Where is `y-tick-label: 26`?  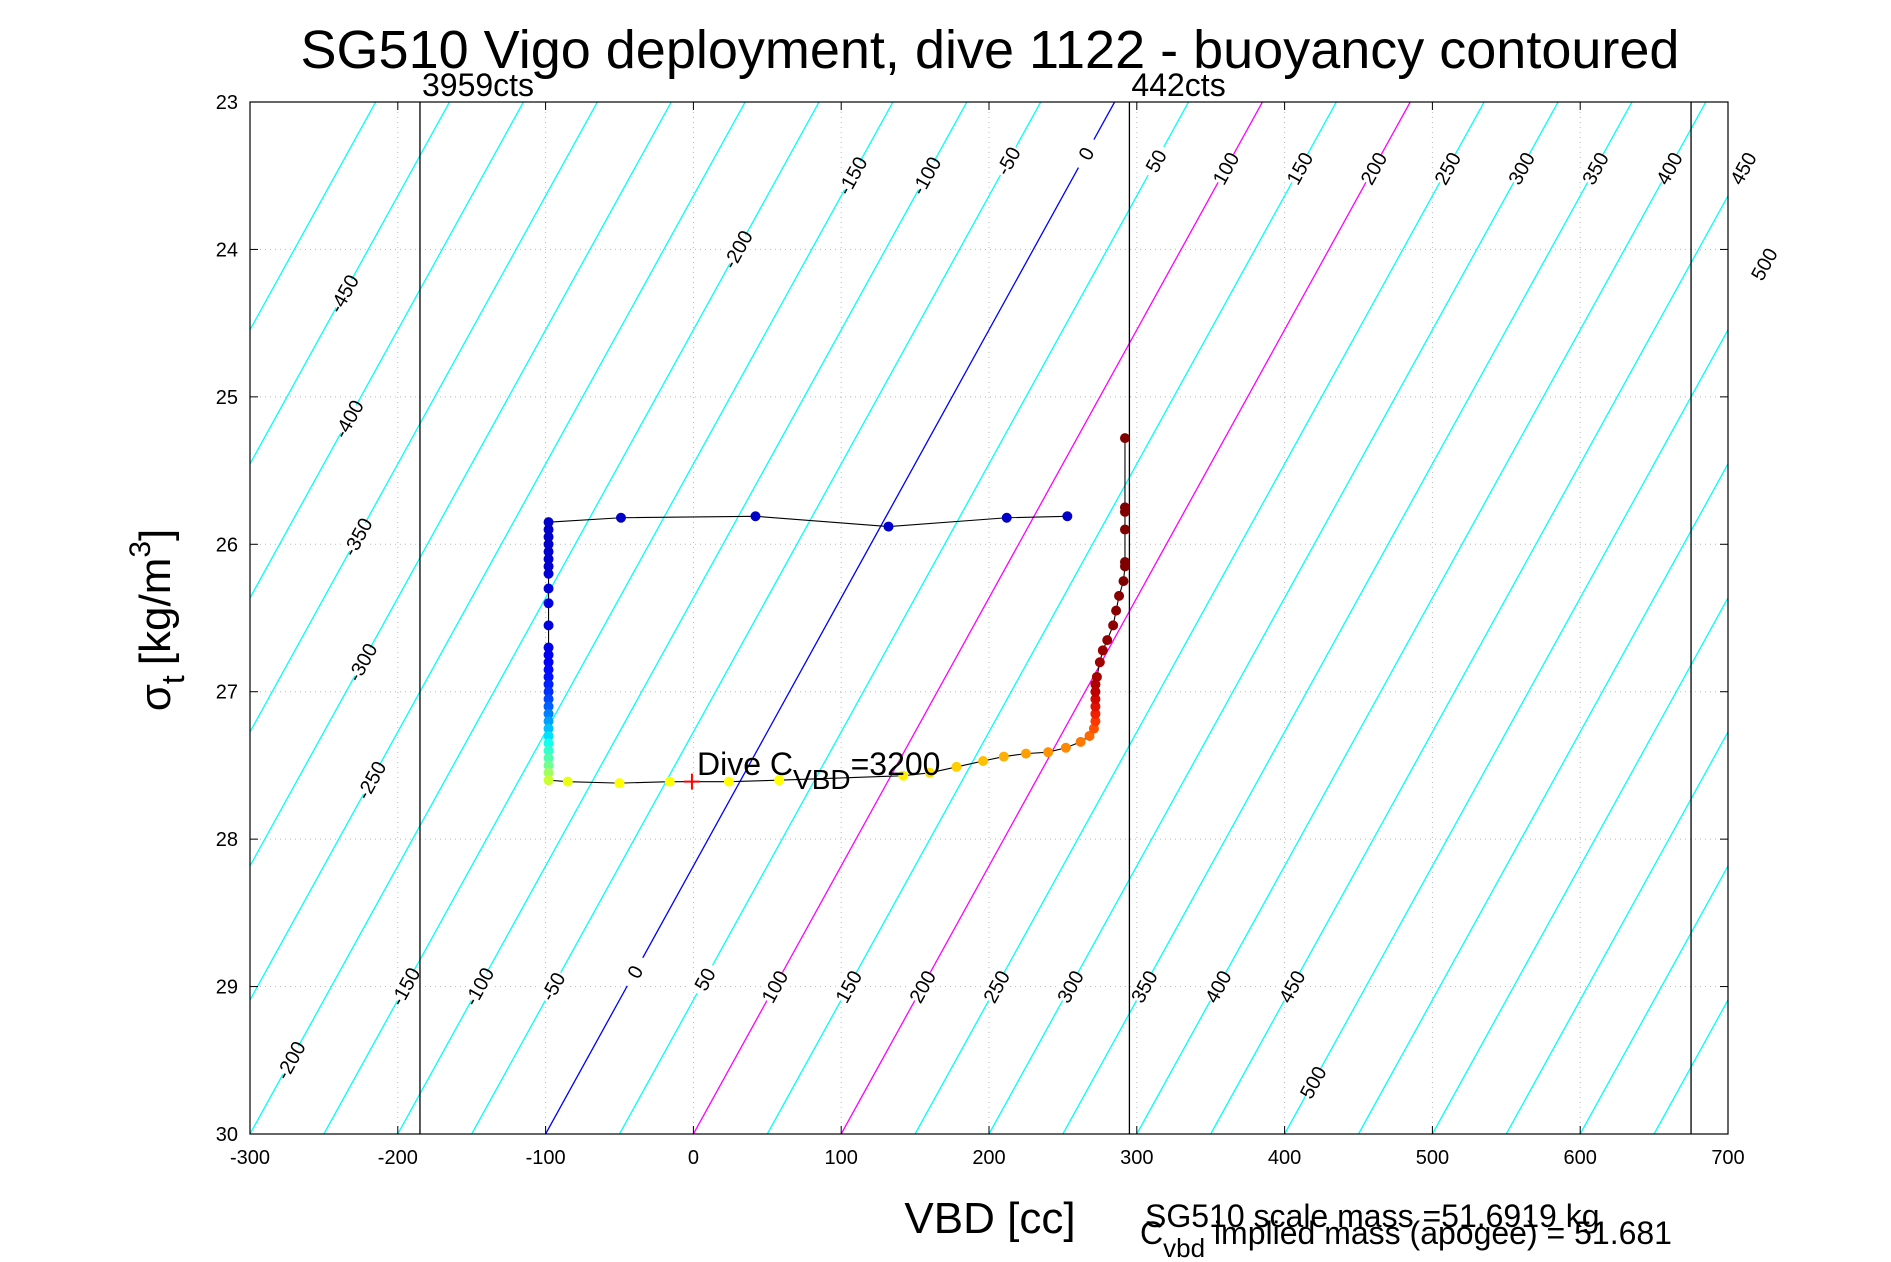
y-tick-label: 26 is located at coordinates (227, 545).